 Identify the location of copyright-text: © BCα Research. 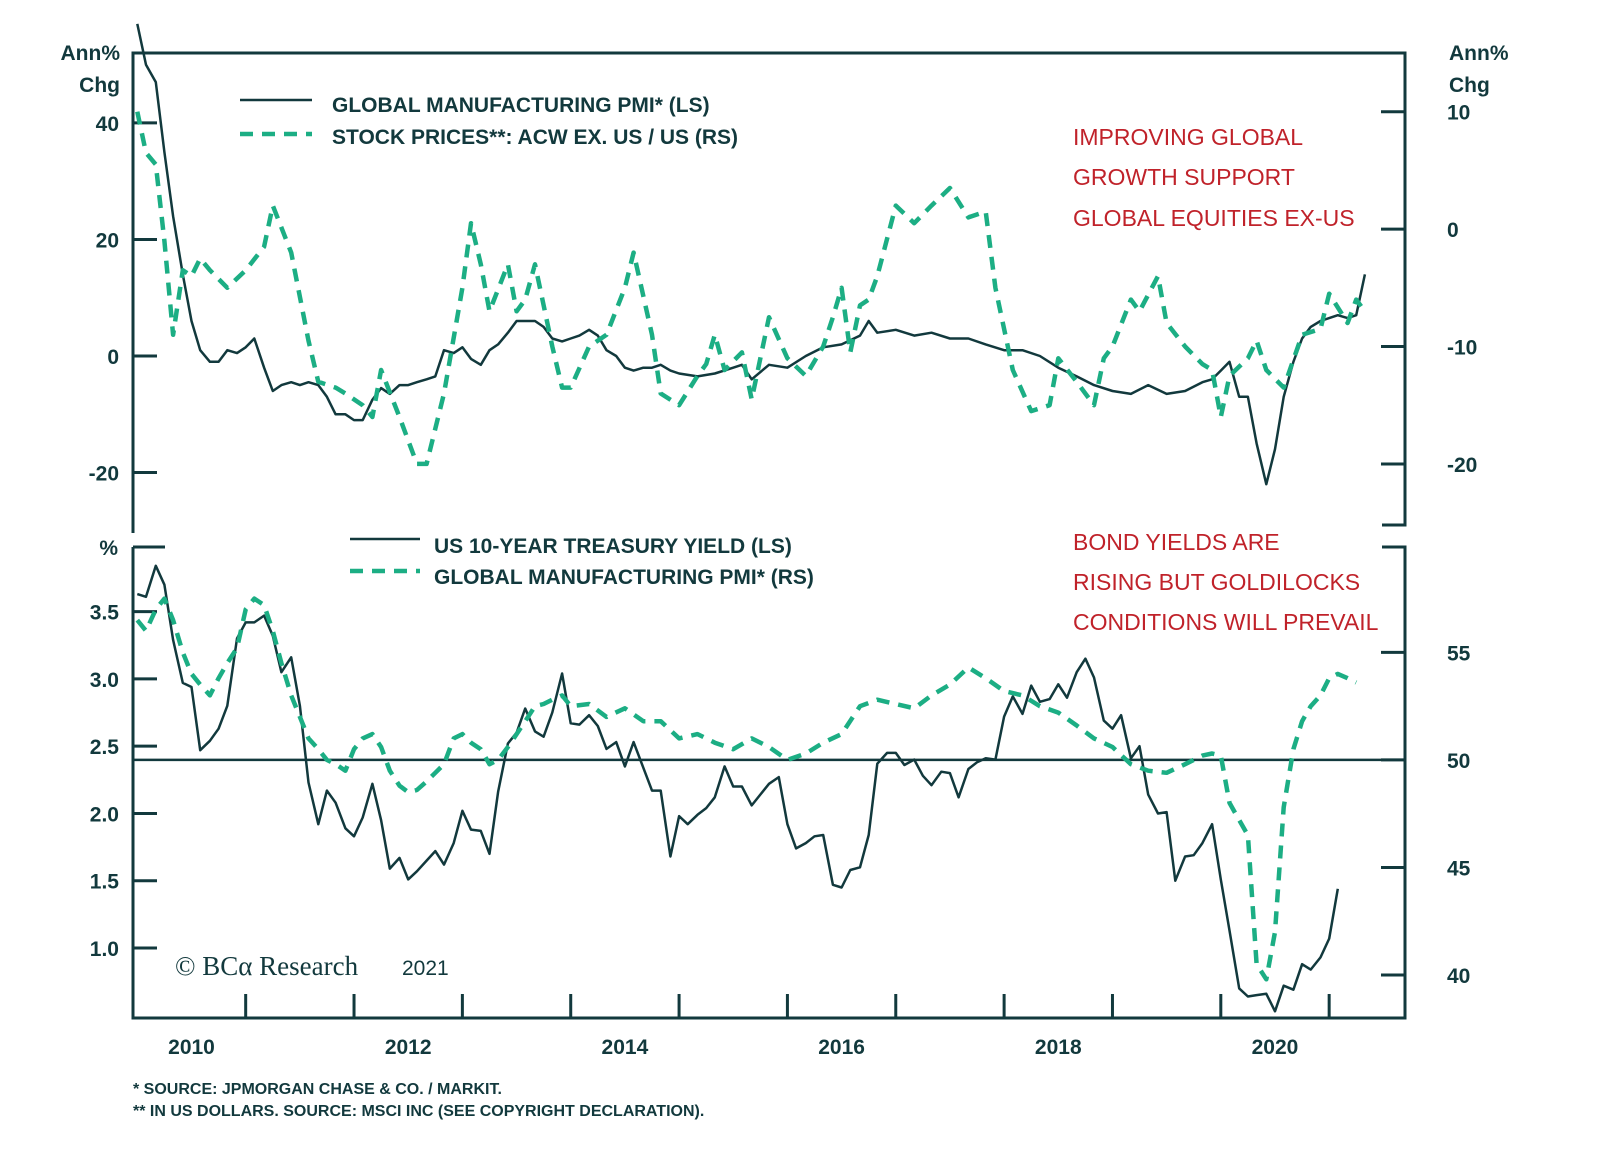
(267, 966).